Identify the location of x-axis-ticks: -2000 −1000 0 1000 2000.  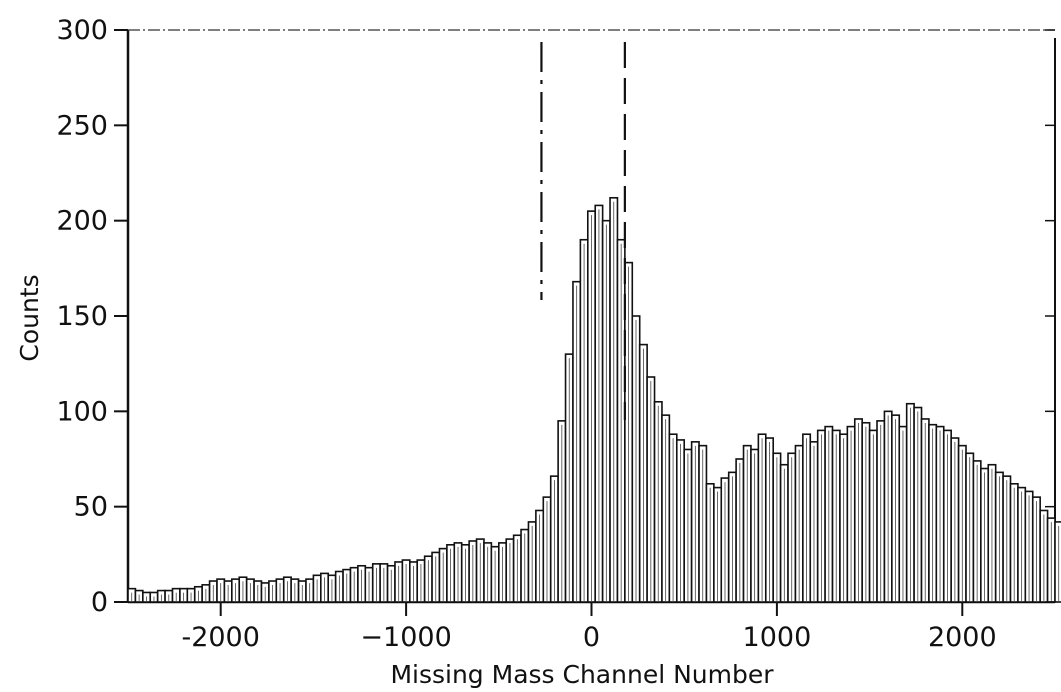
(589, 627).